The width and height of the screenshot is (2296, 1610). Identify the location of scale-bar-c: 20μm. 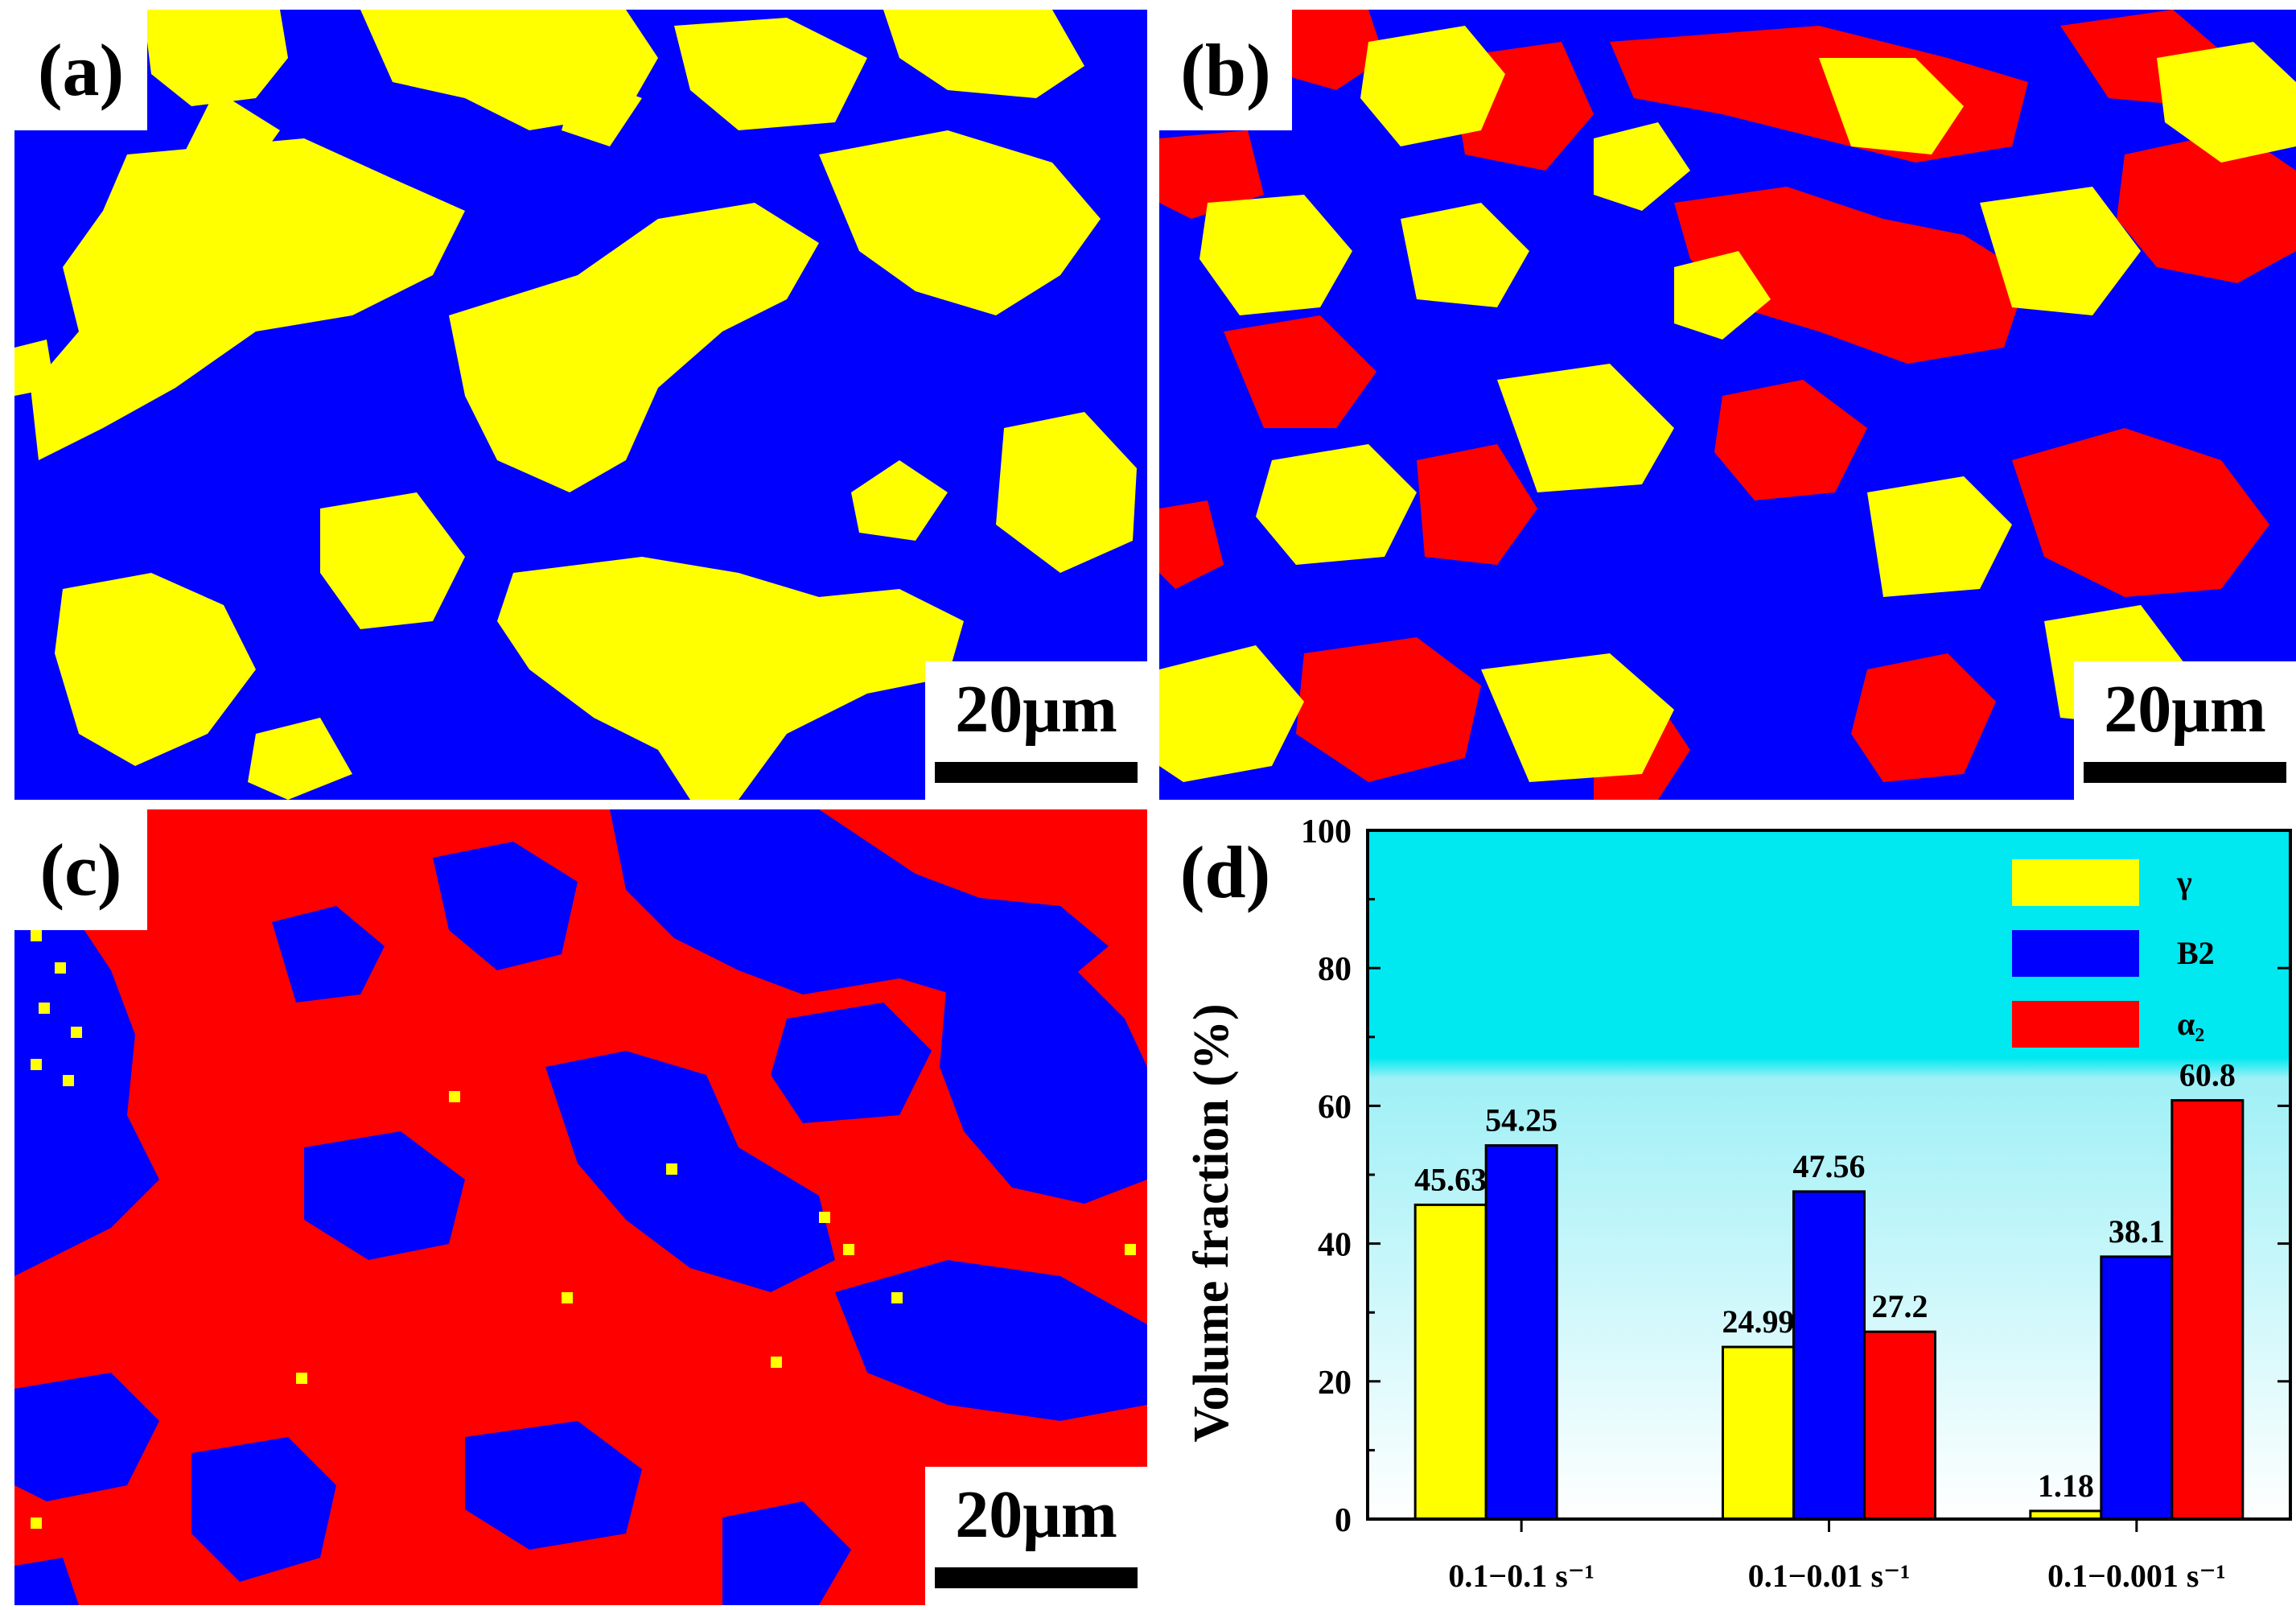
(1036, 1536).